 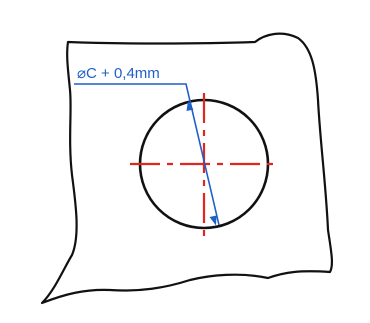 What do you see at coordinates (213, 220) in the screenshot?
I see `arrowhead-bottom` at bounding box center [213, 220].